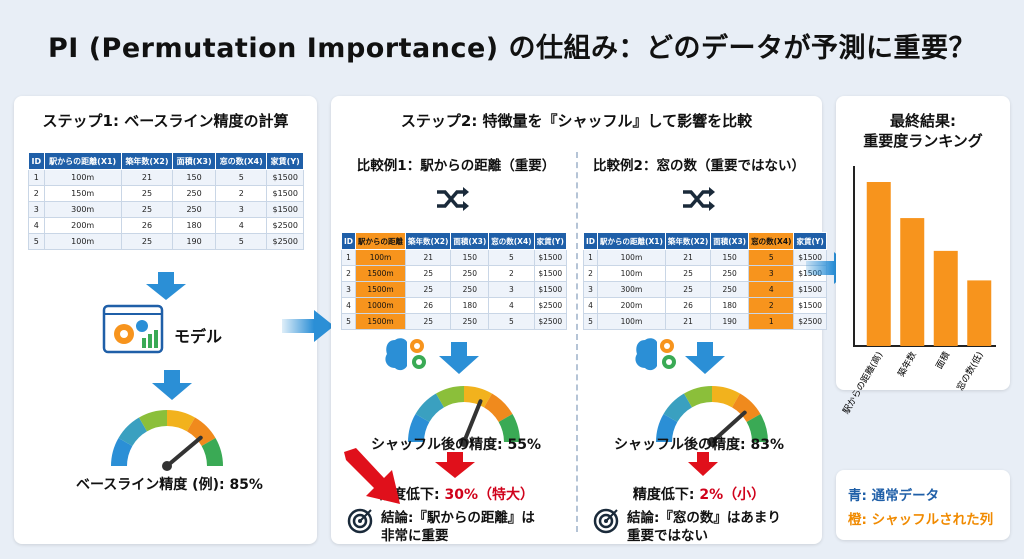 This screenshot has height=559, width=1024. I want to click on ex2-after-label: シャッフル後の精度: 83%, so click(699, 445).